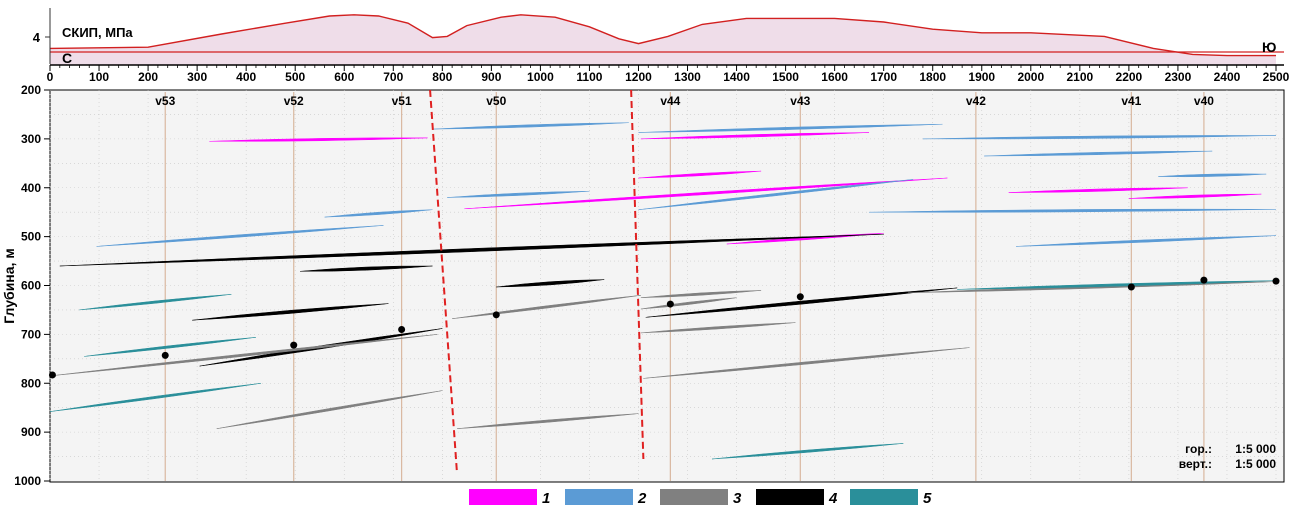 The width and height of the screenshot is (1302, 510). Describe the element at coordinates (295, 77) in the screenshot. I see `x-tick-label: 500` at that location.